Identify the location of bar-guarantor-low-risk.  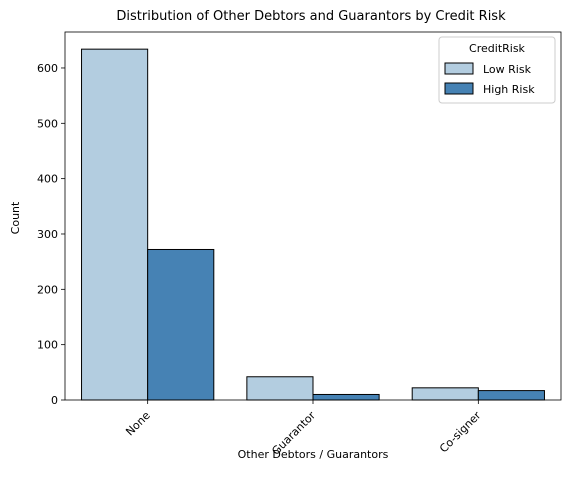
(280, 388).